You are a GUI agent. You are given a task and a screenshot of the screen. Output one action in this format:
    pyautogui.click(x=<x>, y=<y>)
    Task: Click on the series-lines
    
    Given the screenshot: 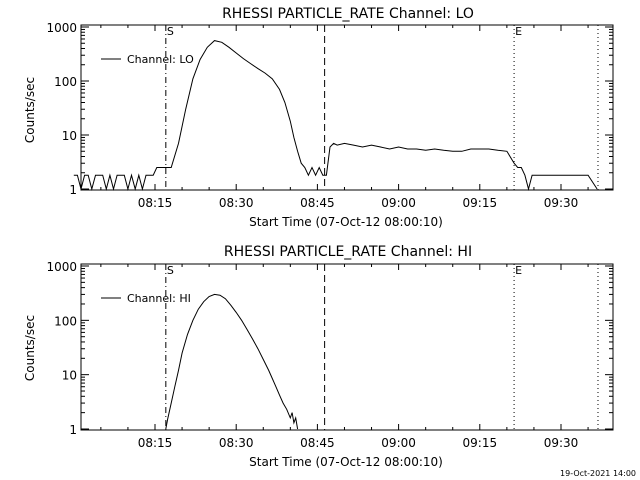 What is the action you would take?
    pyautogui.click(x=232, y=361)
    